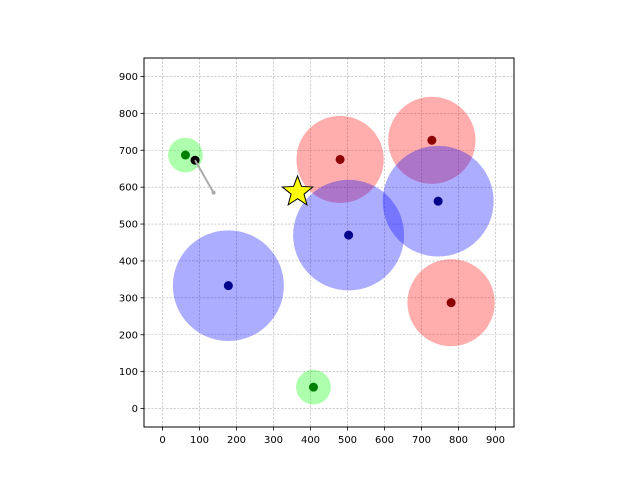  I want to click on y-tick-label: 100, so click(128, 372).